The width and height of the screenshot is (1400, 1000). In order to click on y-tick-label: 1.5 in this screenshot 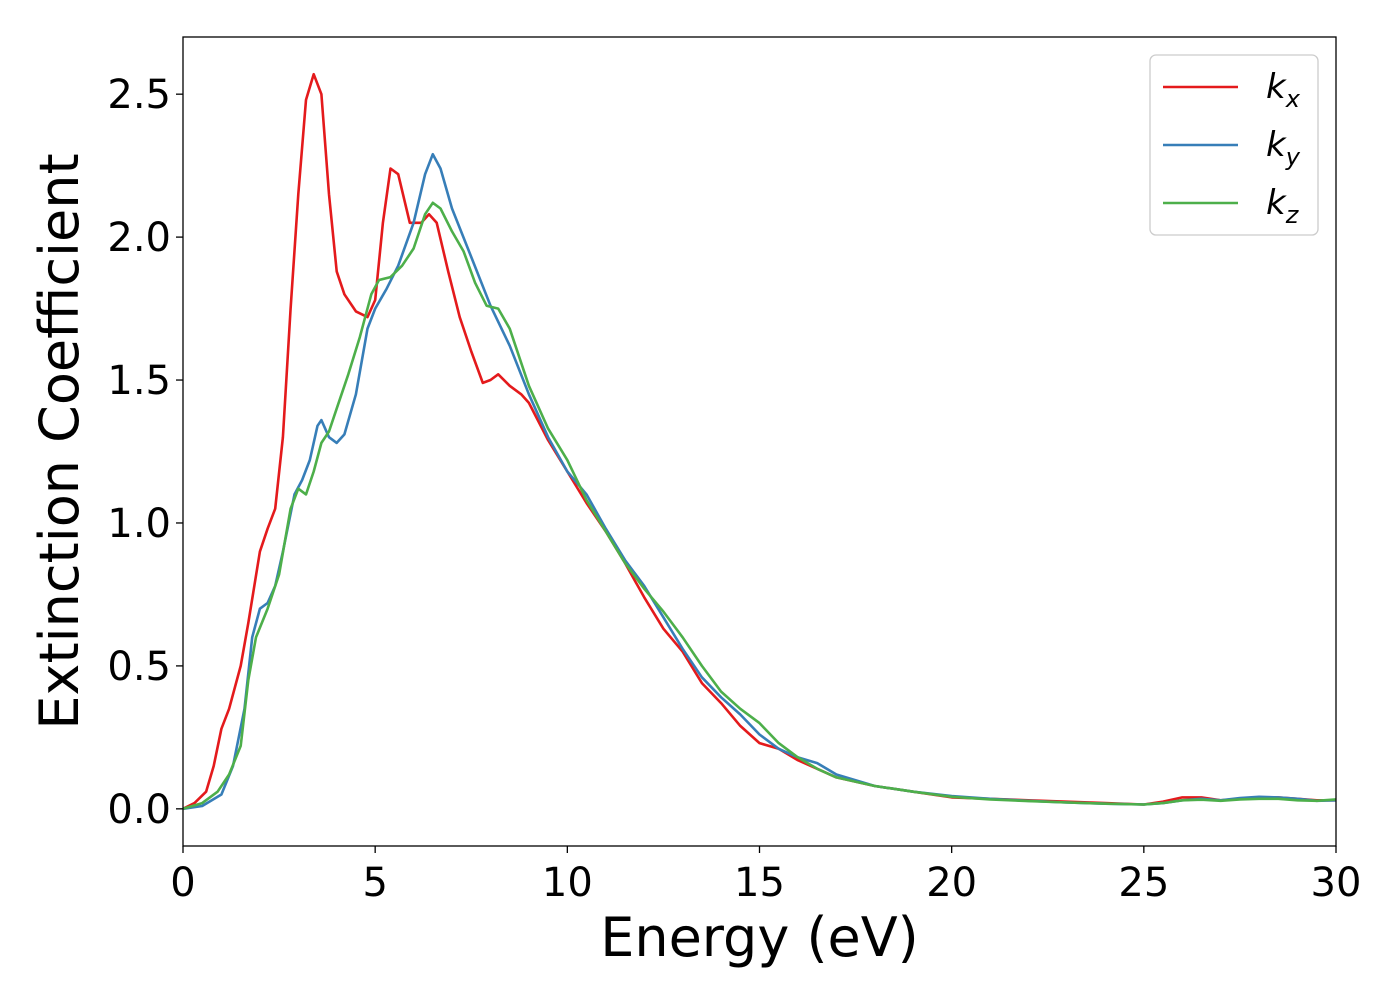, I will do `click(139, 381)`.